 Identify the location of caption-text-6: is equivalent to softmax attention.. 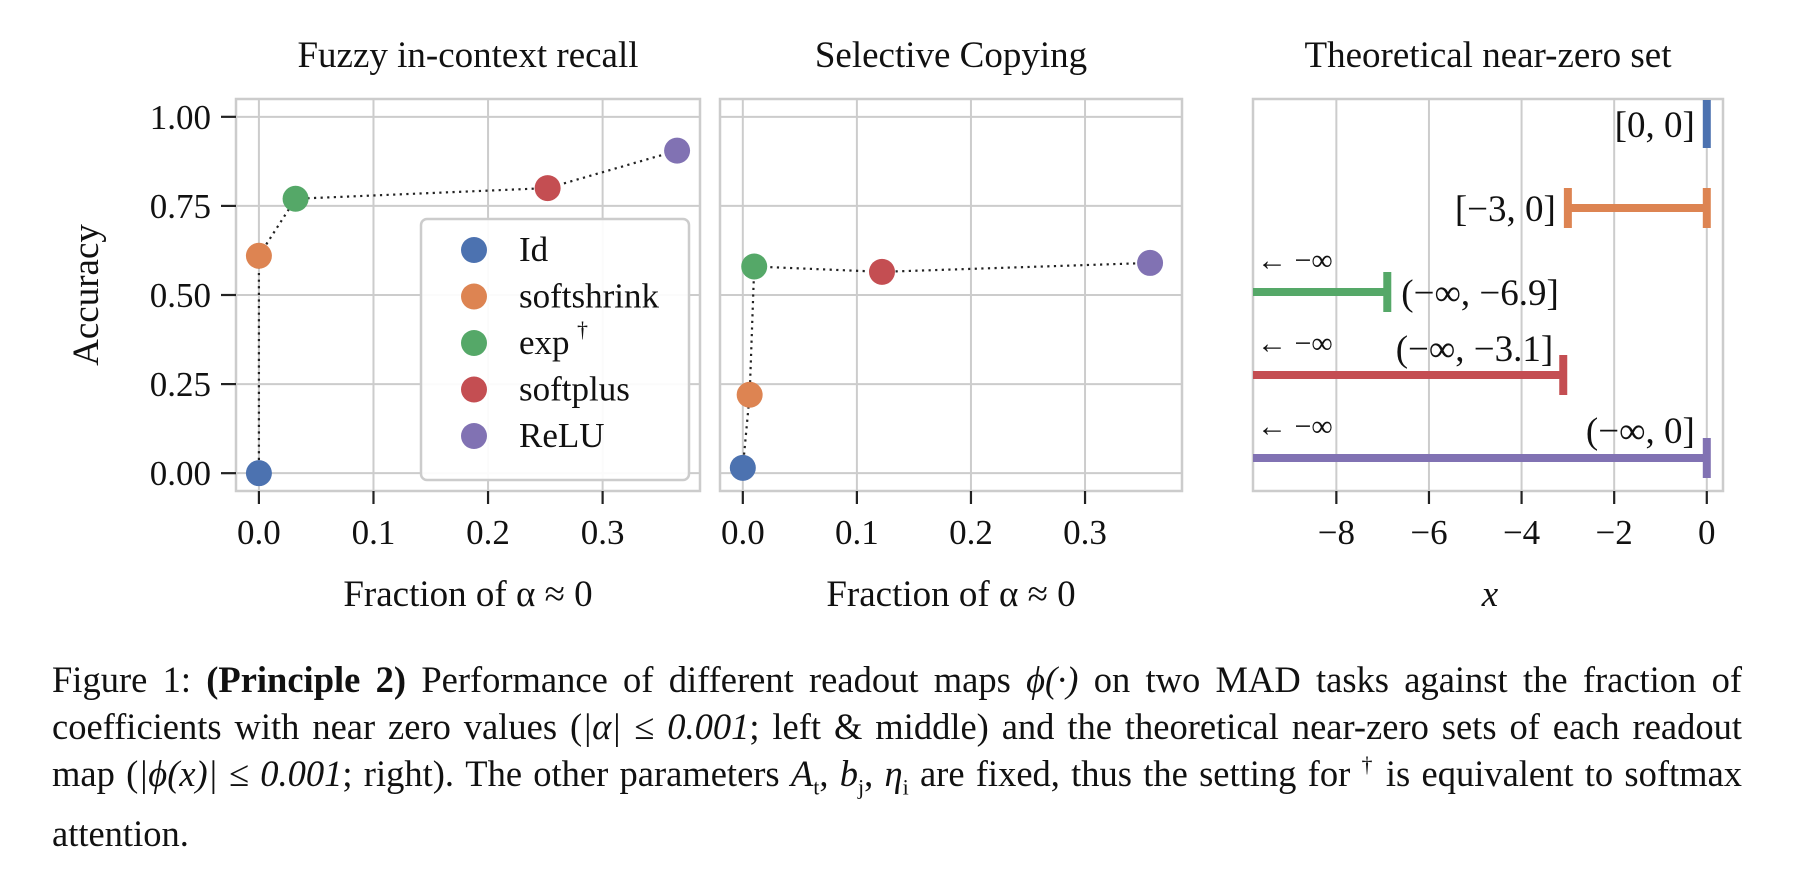
(897, 804).